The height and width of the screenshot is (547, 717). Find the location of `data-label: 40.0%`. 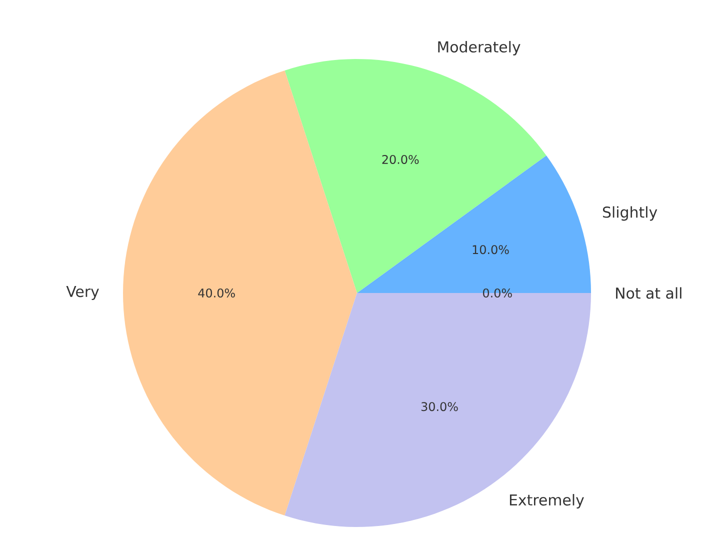

data-label: 40.0% is located at coordinates (216, 293).